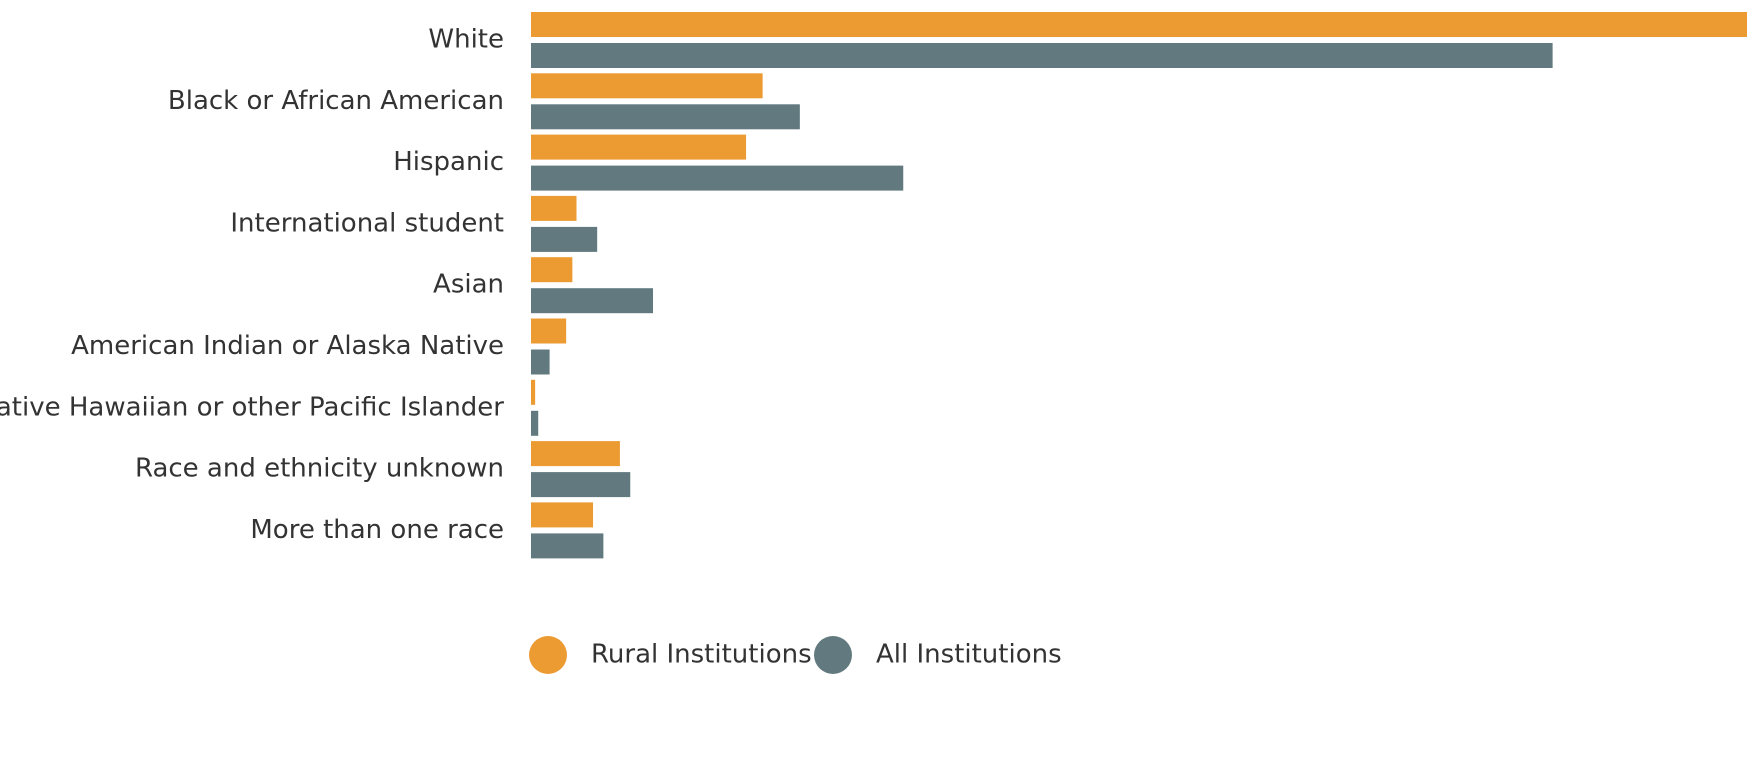 This screenshot has height=780, width=1747. I want to click on bar-rural-institutions-native-hawaiian-or-other-pacific-islander, so click(533, 392).